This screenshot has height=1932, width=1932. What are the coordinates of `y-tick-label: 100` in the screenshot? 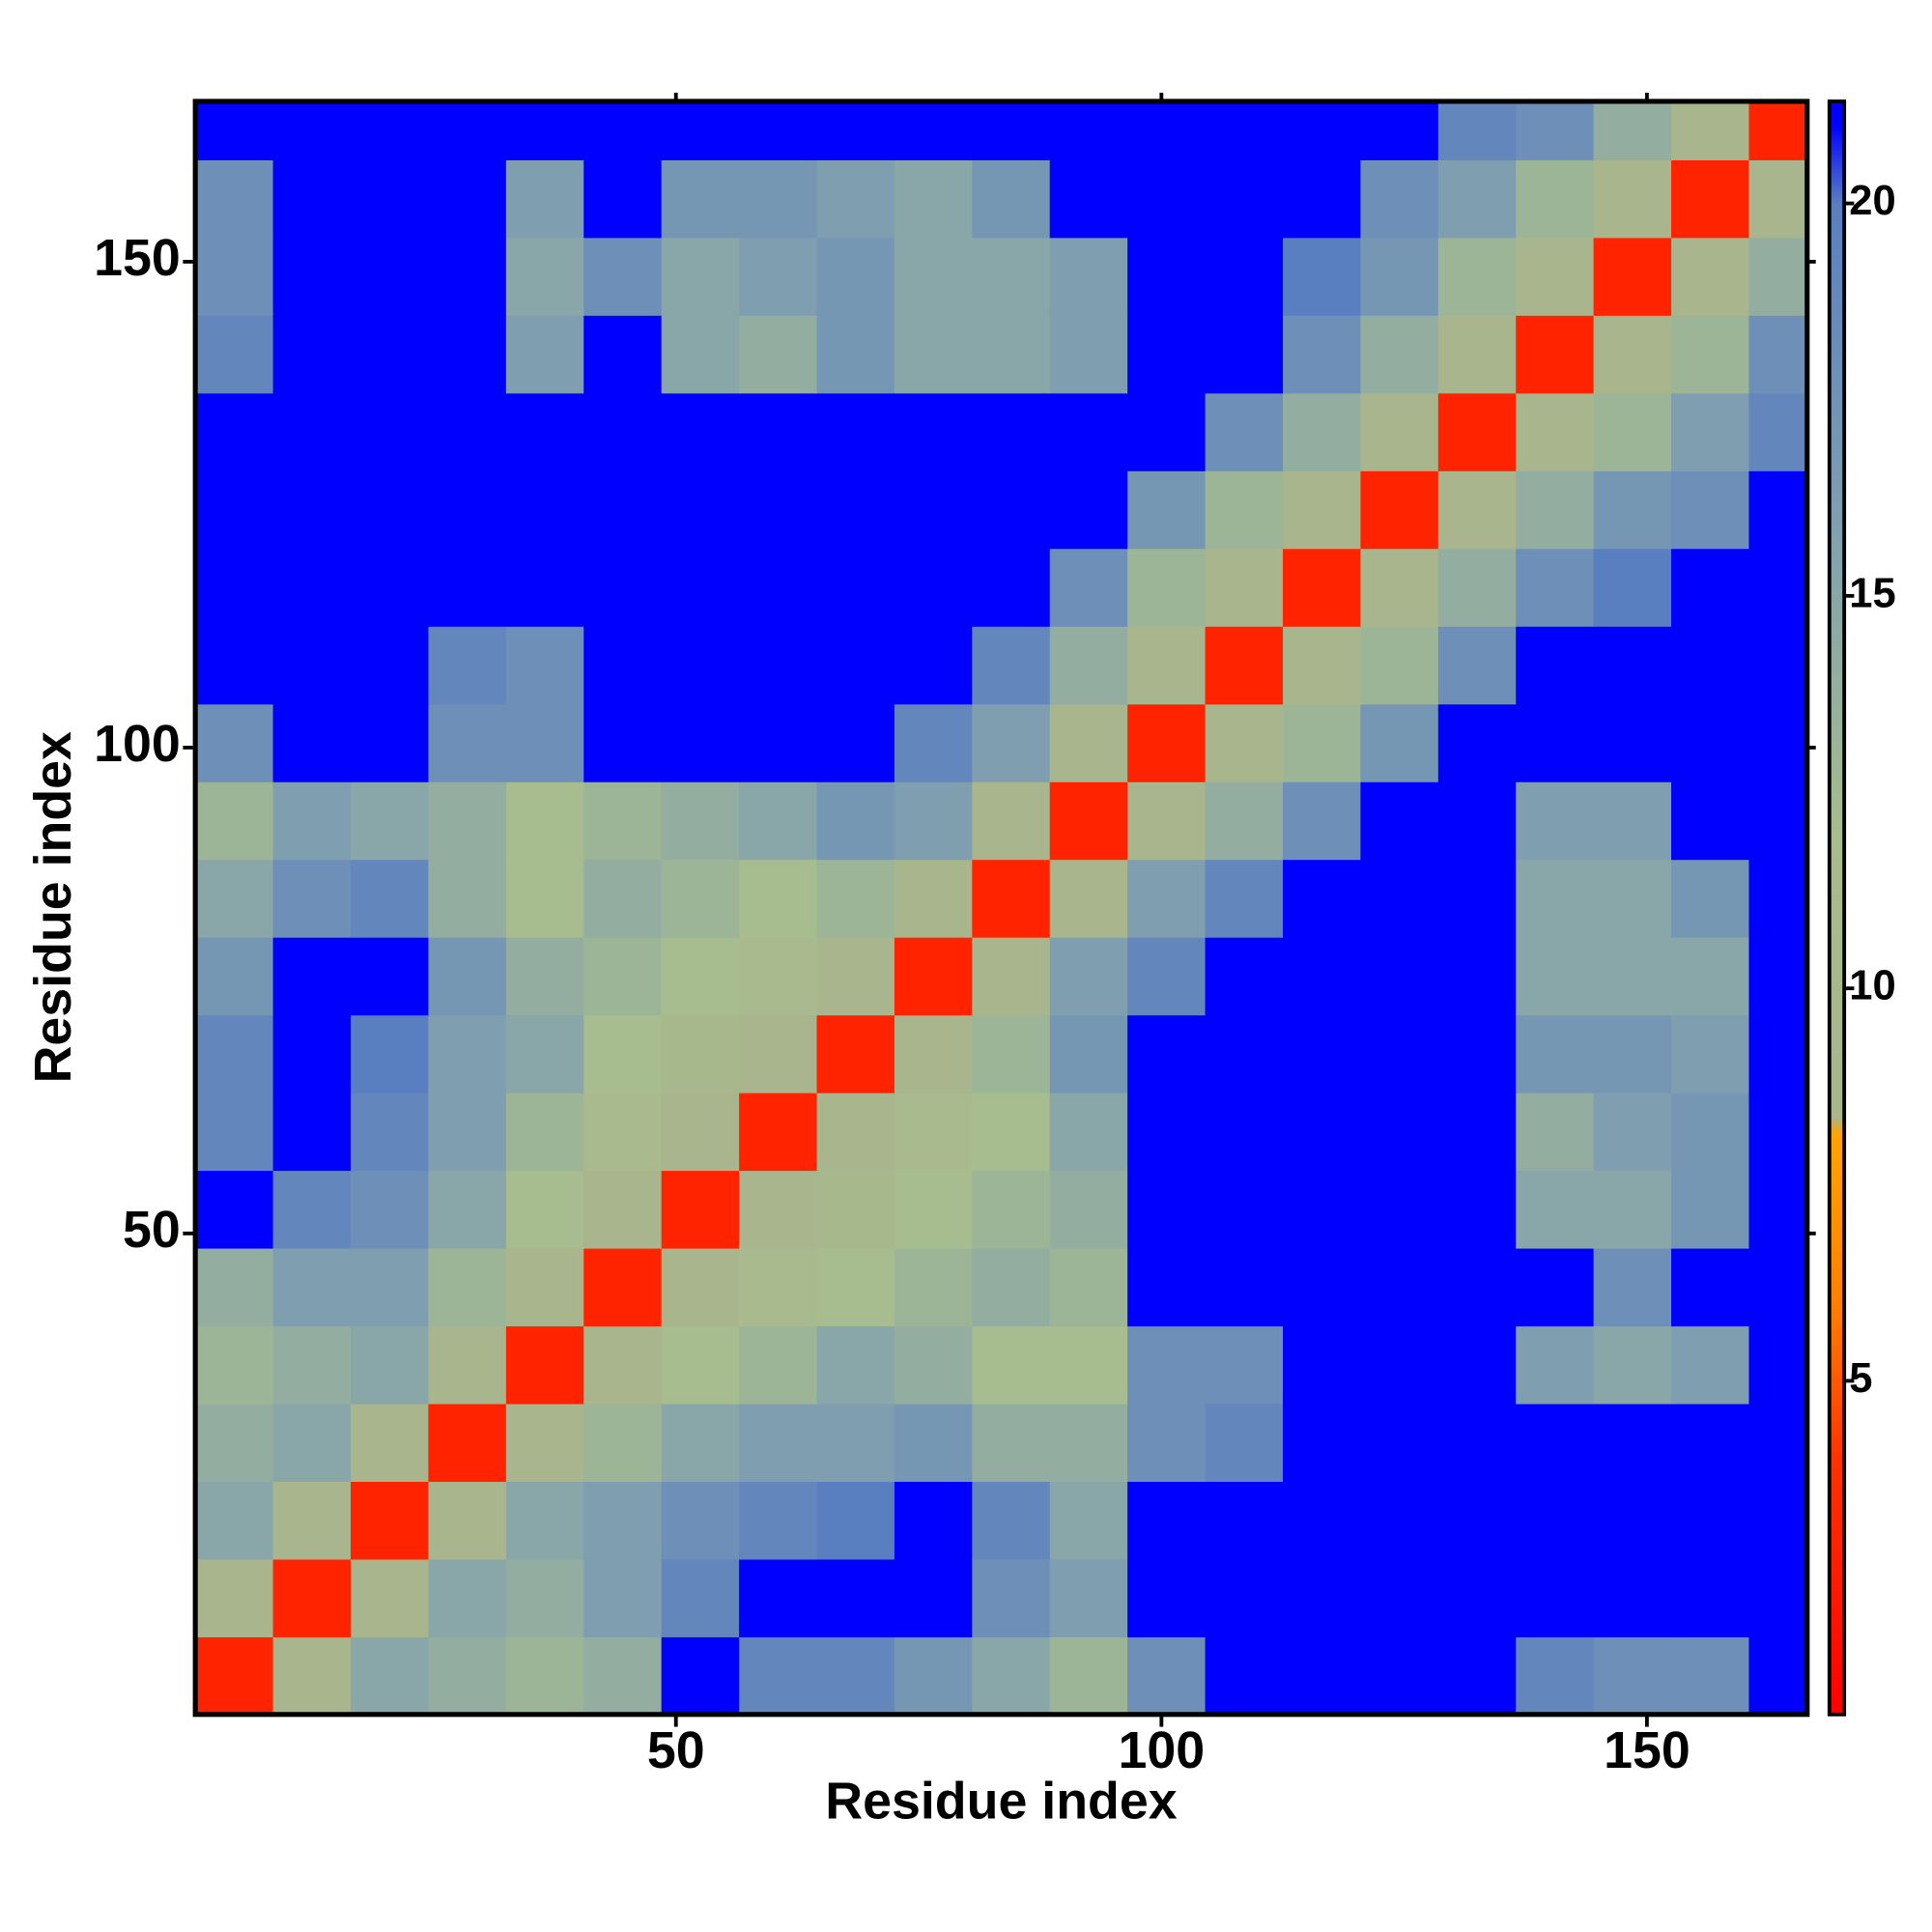 It's located at (137, 744).